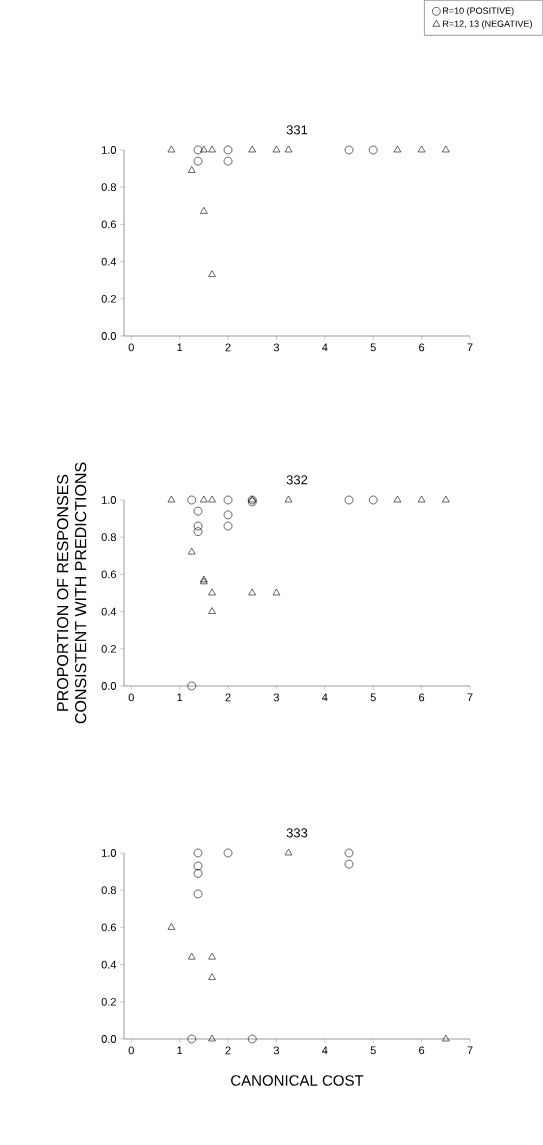 This screenshot has width=543, height=1145. I want to click on chart-title: 331, so click(297, 130).